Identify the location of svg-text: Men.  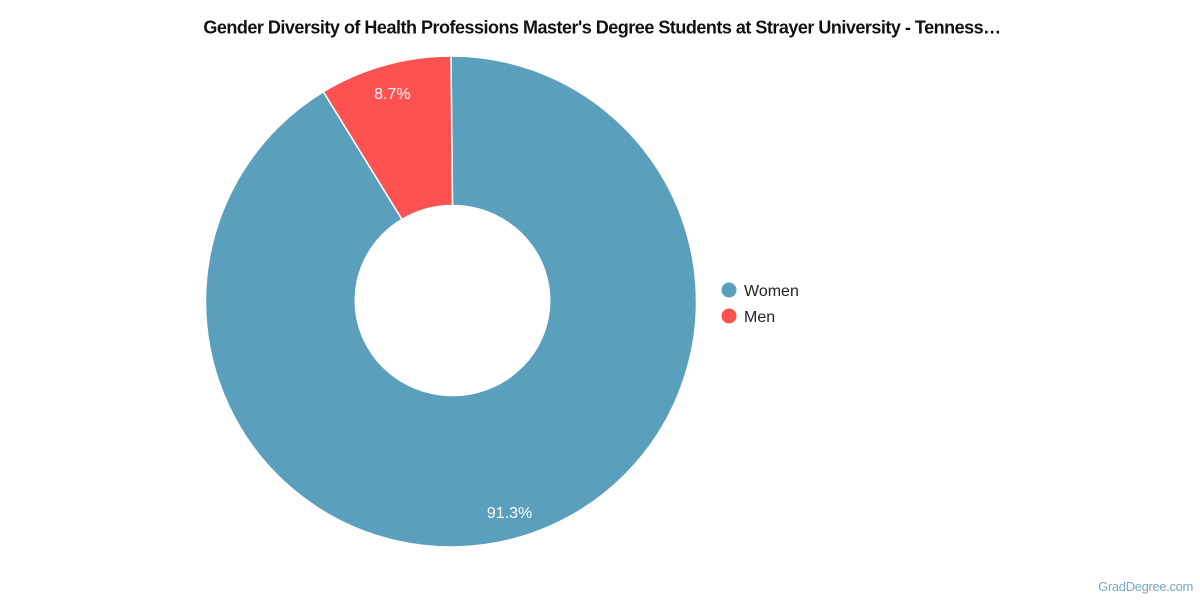
(759, 317).